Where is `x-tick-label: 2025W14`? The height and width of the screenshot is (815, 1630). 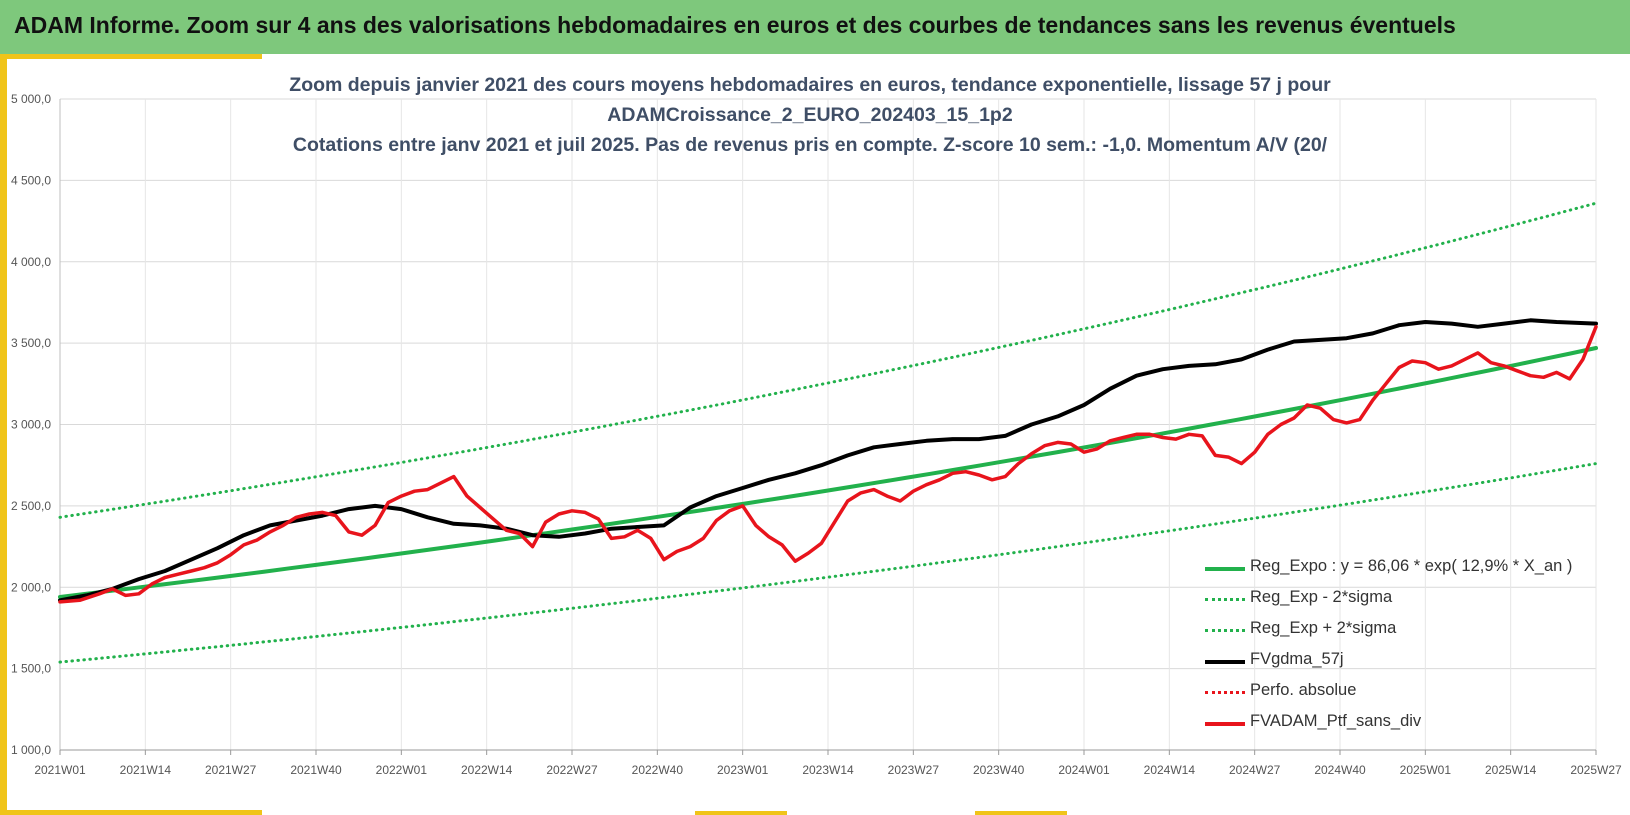 x-tick-label: 2025W14 is located at coordinates (1511, 770).